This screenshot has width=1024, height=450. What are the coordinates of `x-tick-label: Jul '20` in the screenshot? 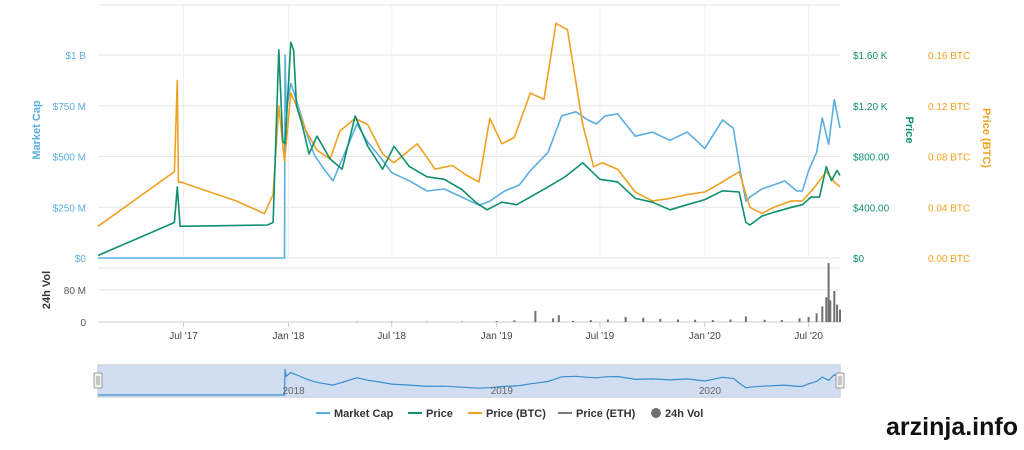 It's located at (808, 336).